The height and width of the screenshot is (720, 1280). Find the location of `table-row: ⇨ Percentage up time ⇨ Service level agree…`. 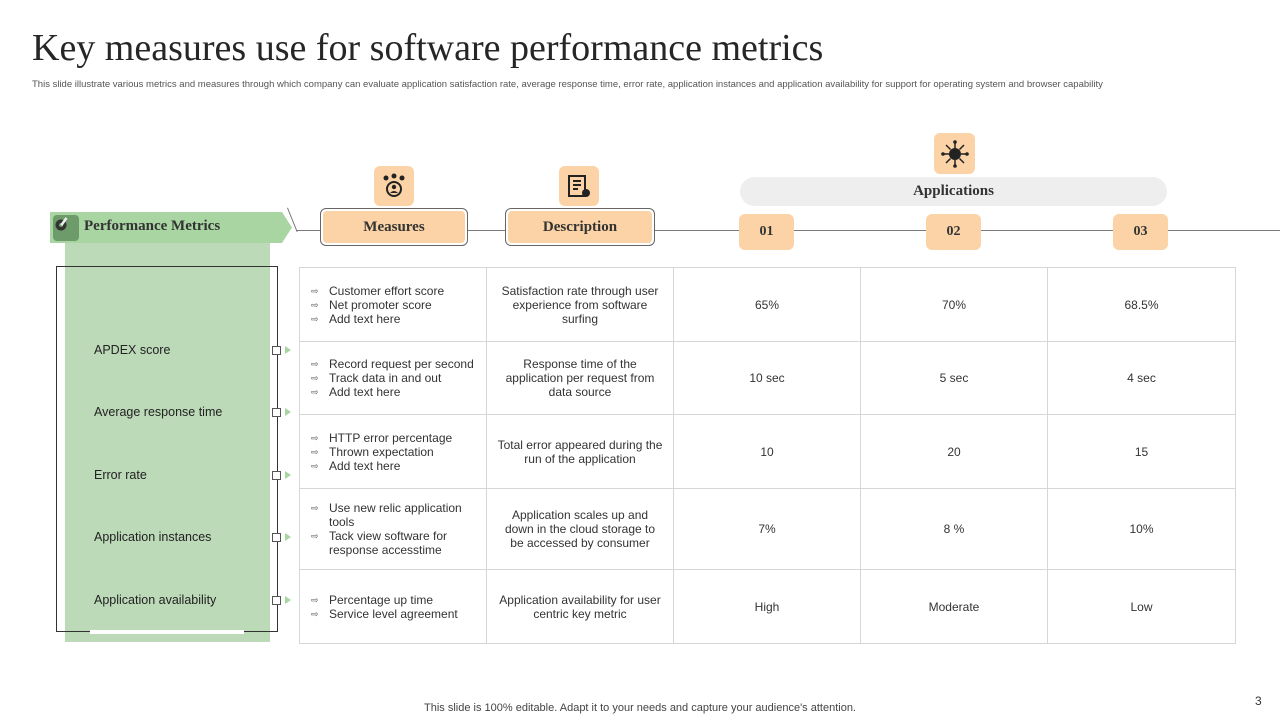

table-row: ⇨ Percentage up time ⇨ Service level agree… is located at coordinates (767, 606).